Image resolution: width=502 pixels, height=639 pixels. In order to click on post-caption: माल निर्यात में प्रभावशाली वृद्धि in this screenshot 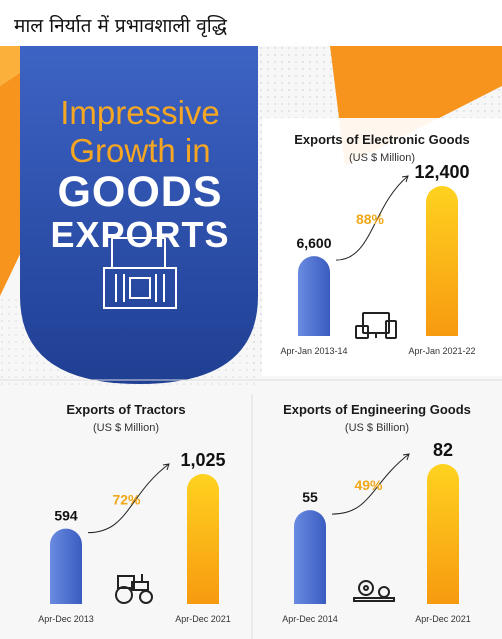, I will do `click(120, 26)`.